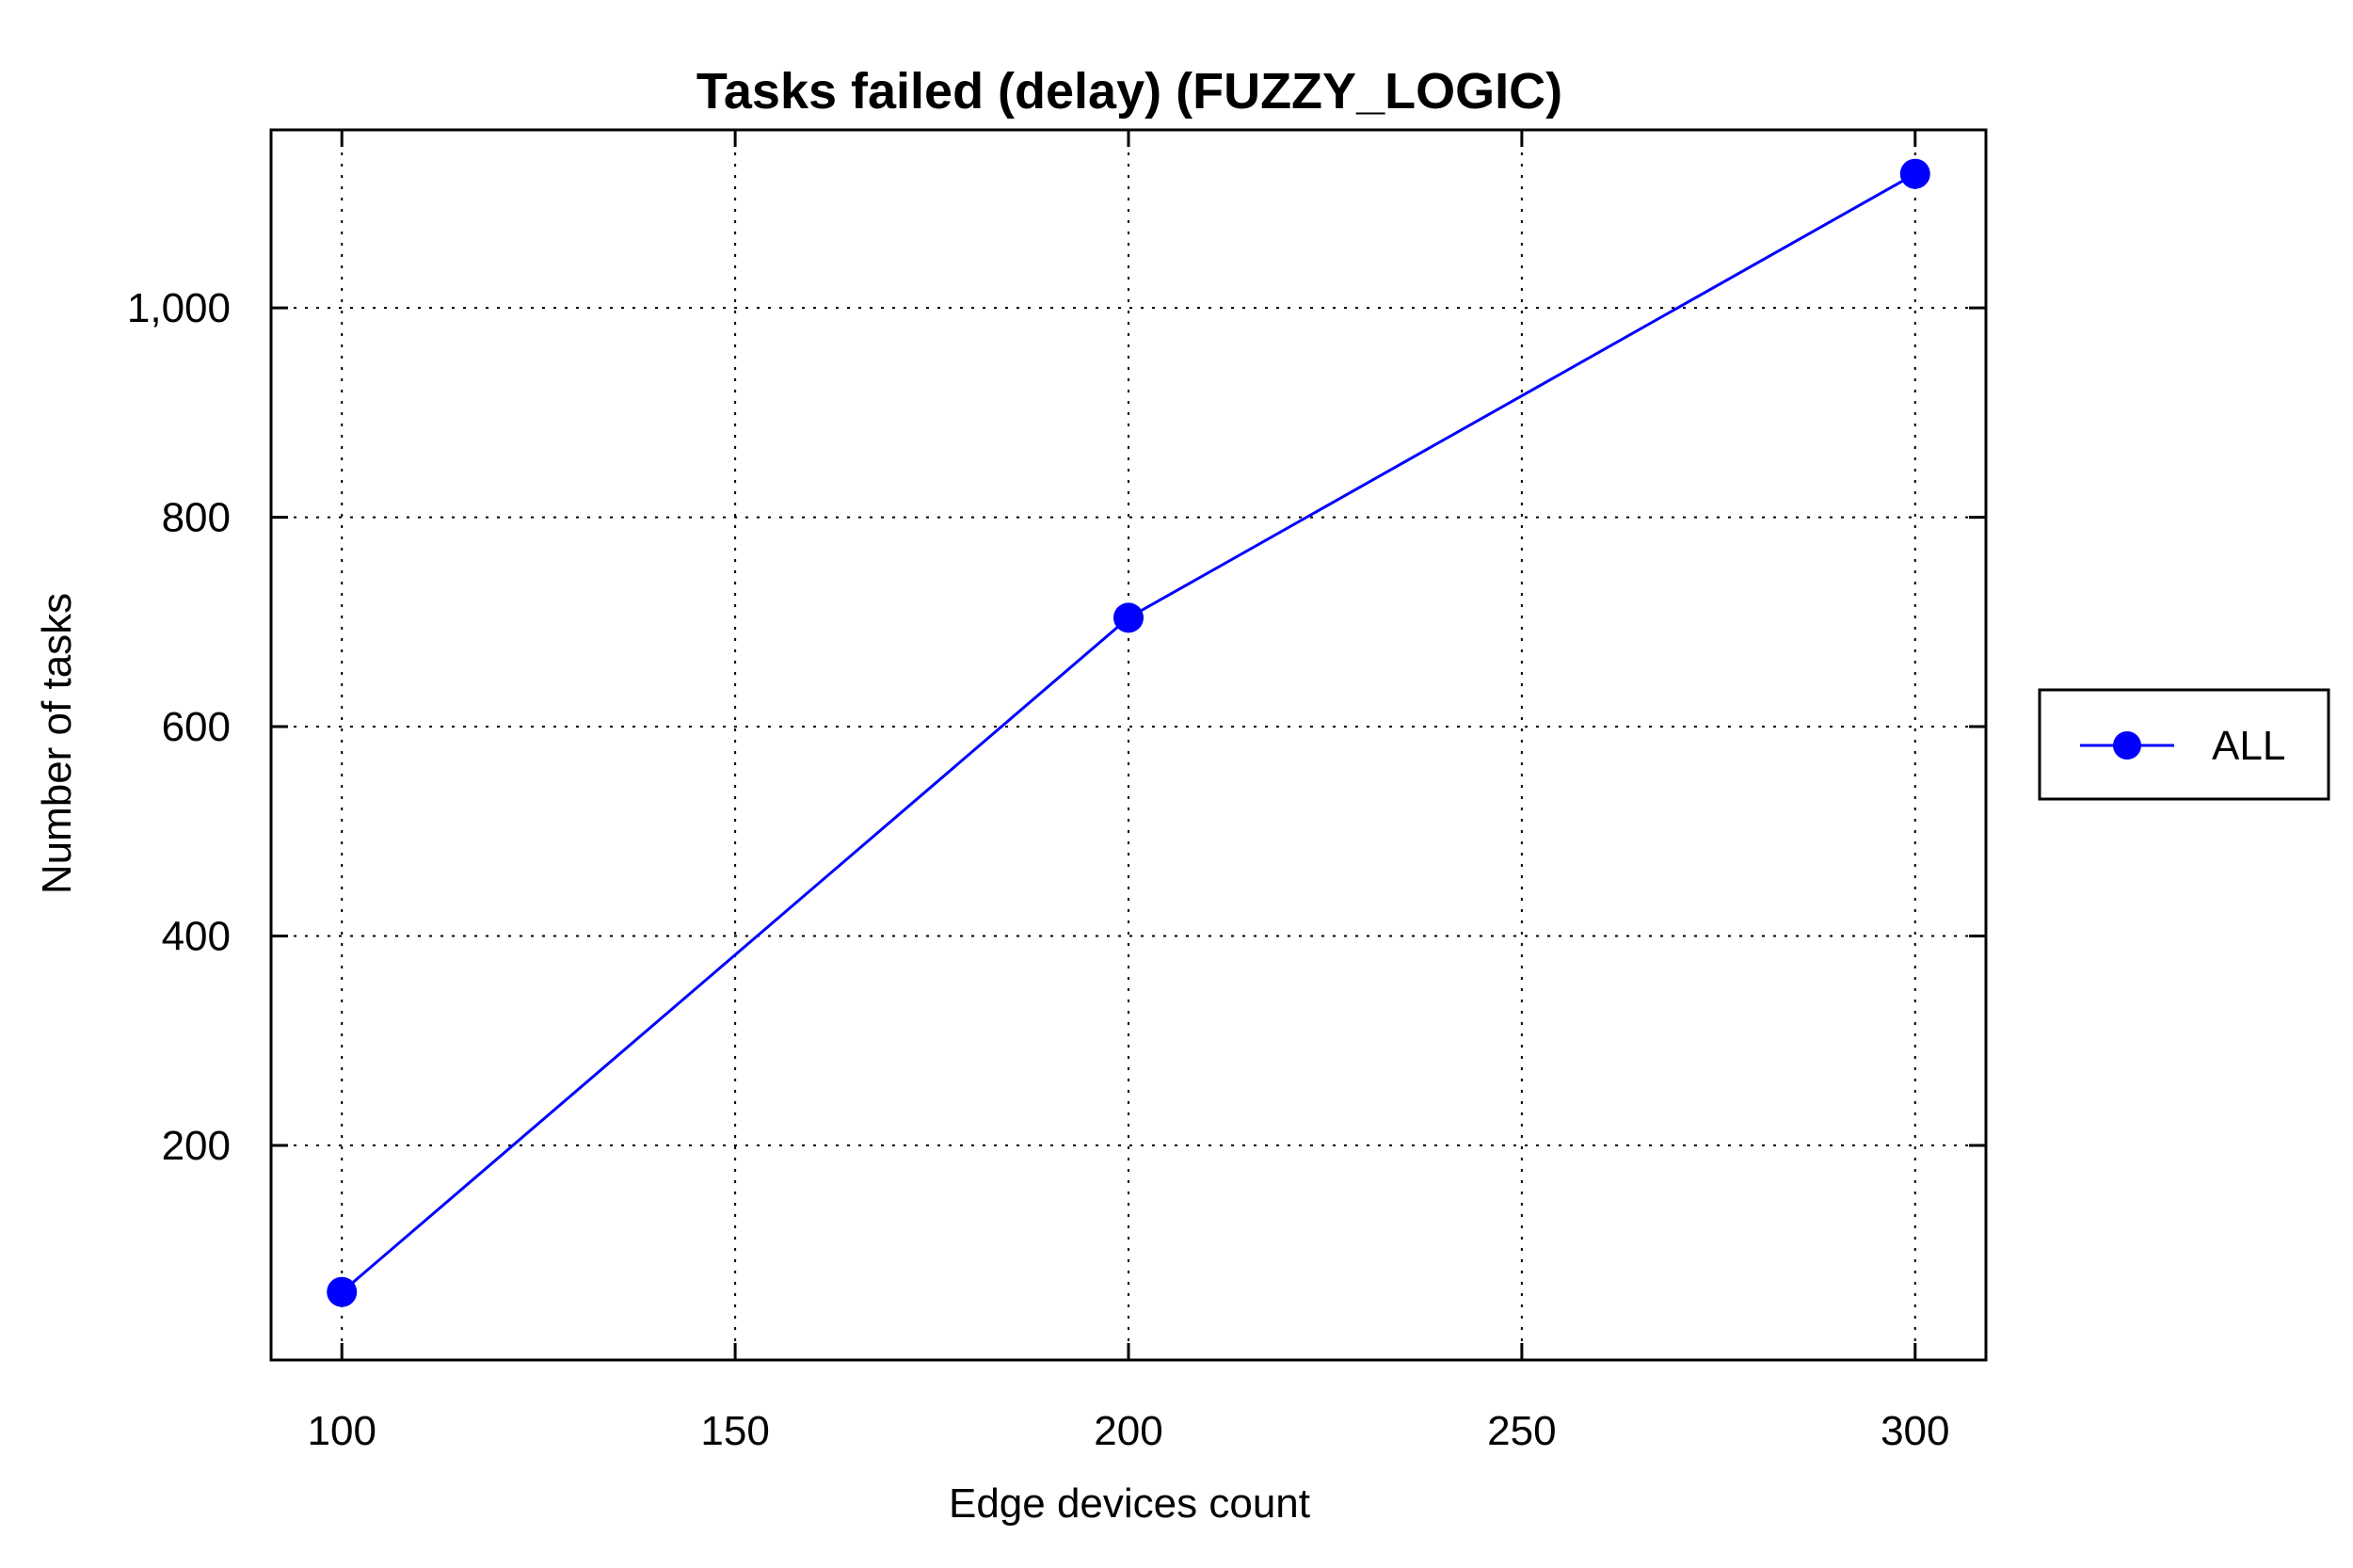 This screenshot has height=1568, width=2353. I want to click on legend-box, so click(2184, 744).